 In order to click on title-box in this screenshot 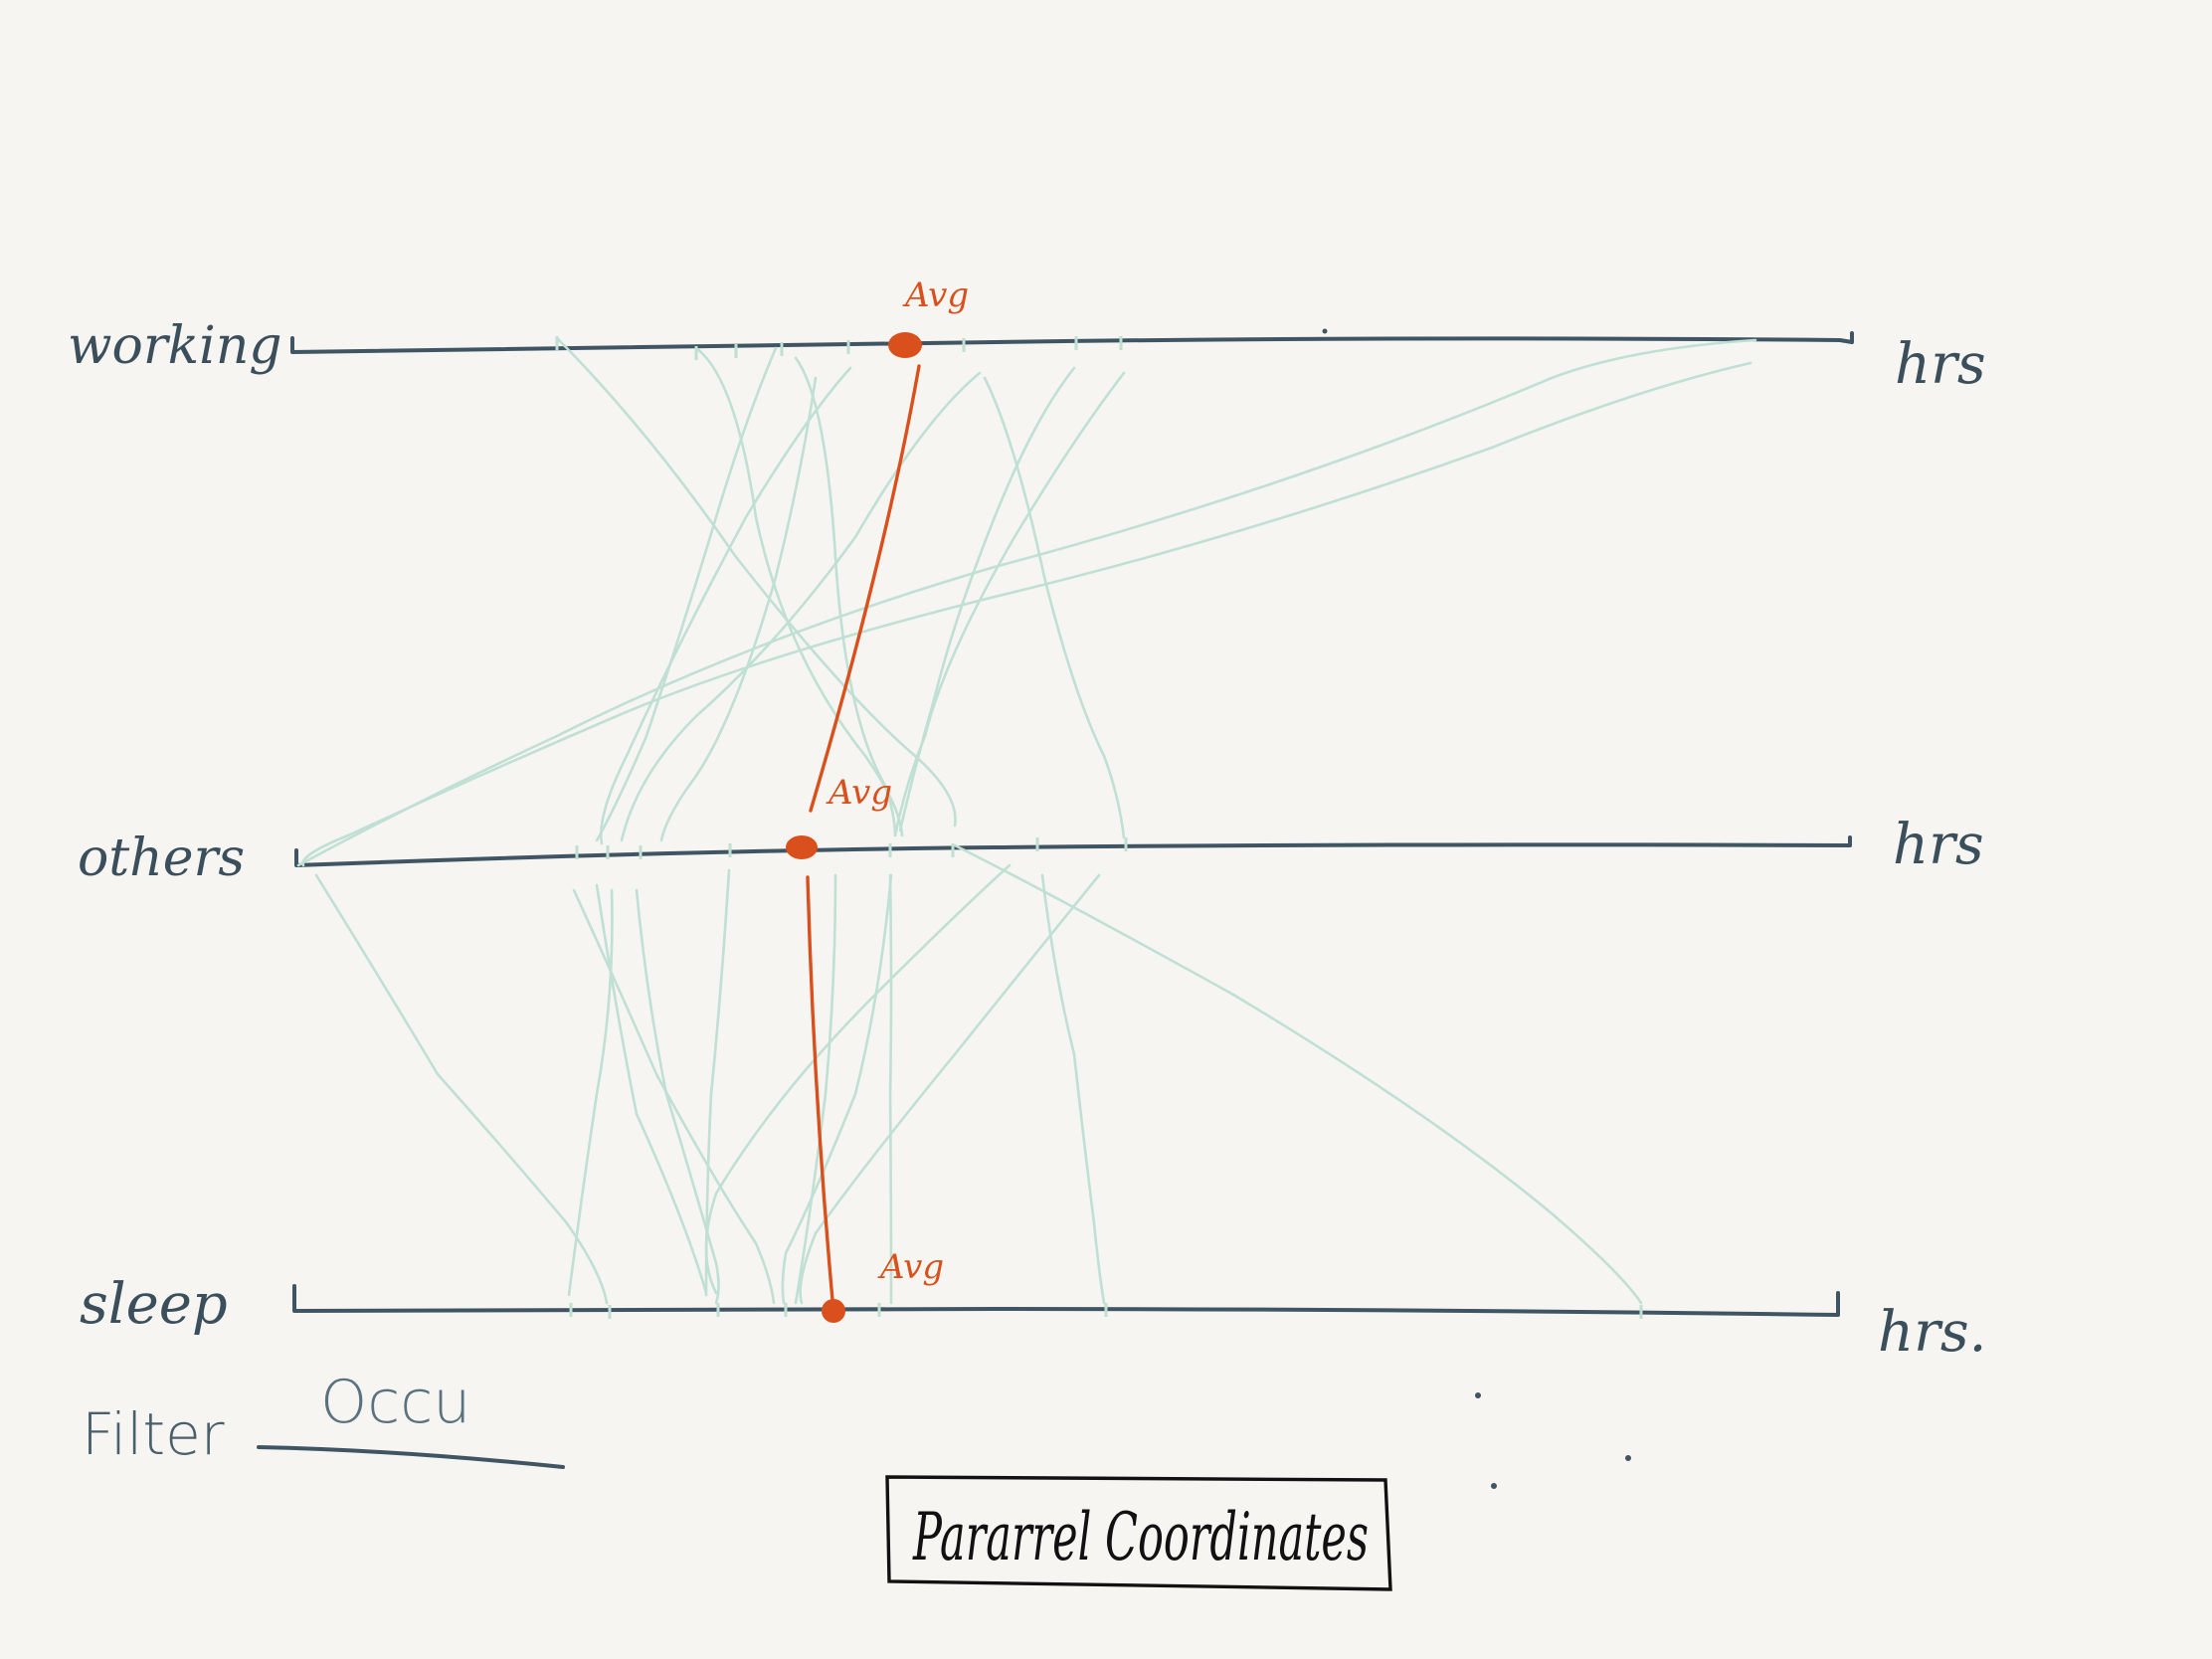, I will do `click(1138, 1533)`.